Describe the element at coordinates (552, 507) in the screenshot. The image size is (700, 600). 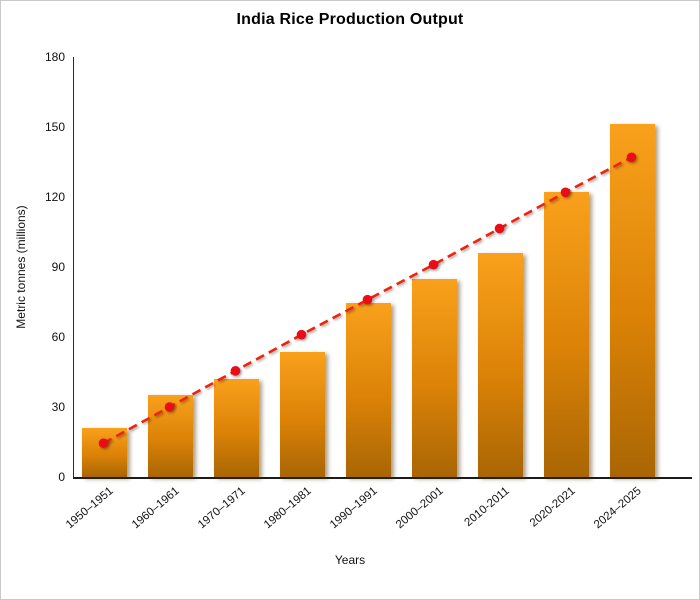
I see `x-category-label: 2020-2021` at that location.